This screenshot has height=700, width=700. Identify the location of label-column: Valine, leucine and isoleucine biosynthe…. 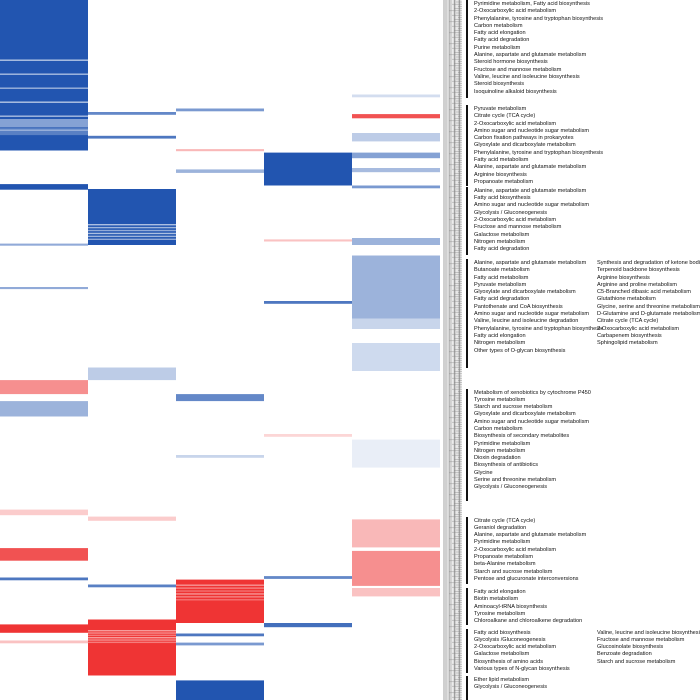
(648, 648).